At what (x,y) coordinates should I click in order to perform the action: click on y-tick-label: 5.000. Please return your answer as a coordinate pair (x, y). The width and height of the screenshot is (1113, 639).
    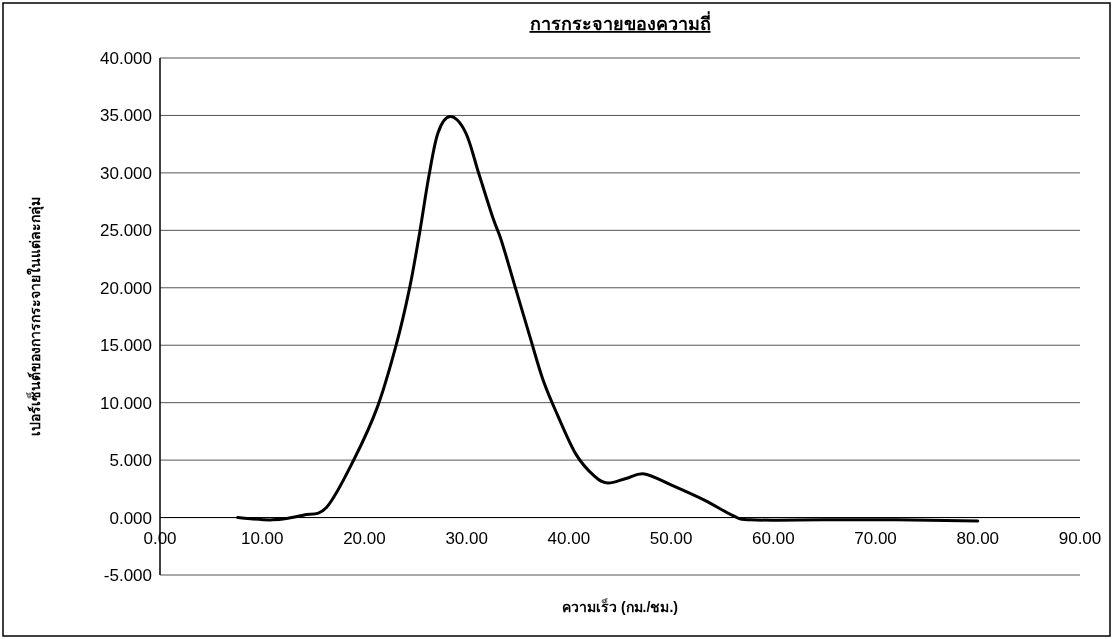
    Looking at the image, I should click on (130, 461).